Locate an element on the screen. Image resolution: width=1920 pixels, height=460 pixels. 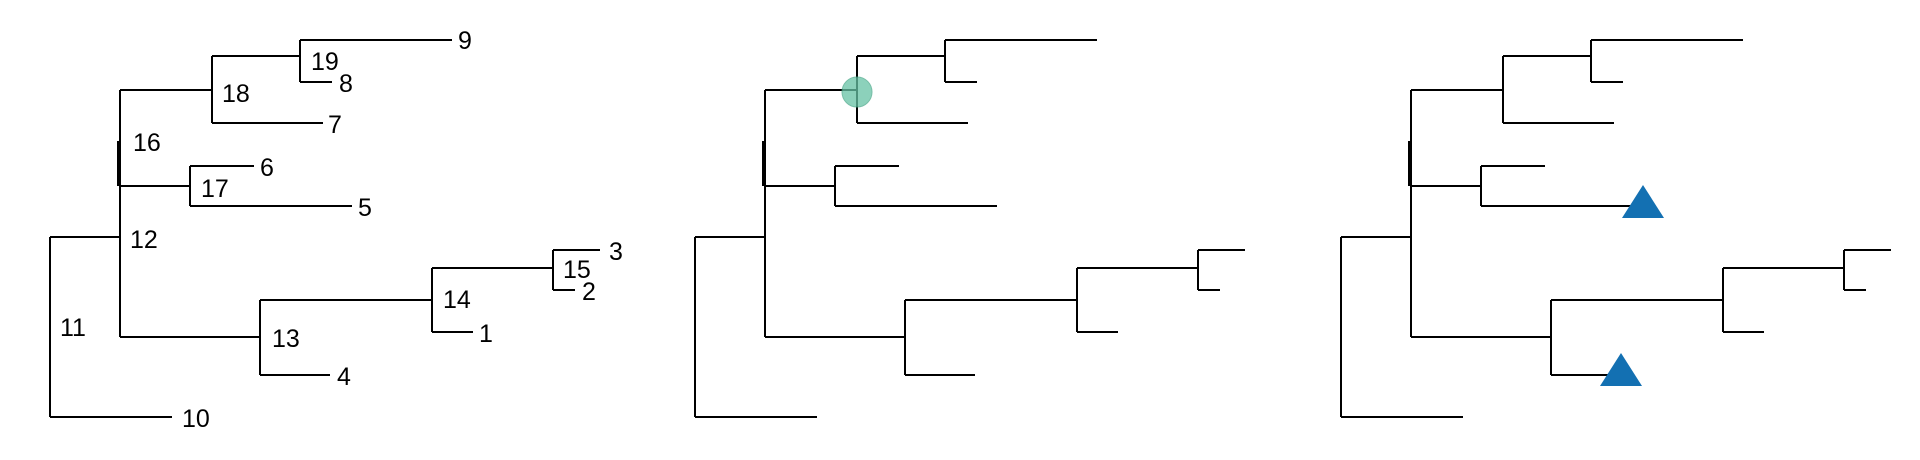
node-label-13: 13 is located at coordinates (286, 339).